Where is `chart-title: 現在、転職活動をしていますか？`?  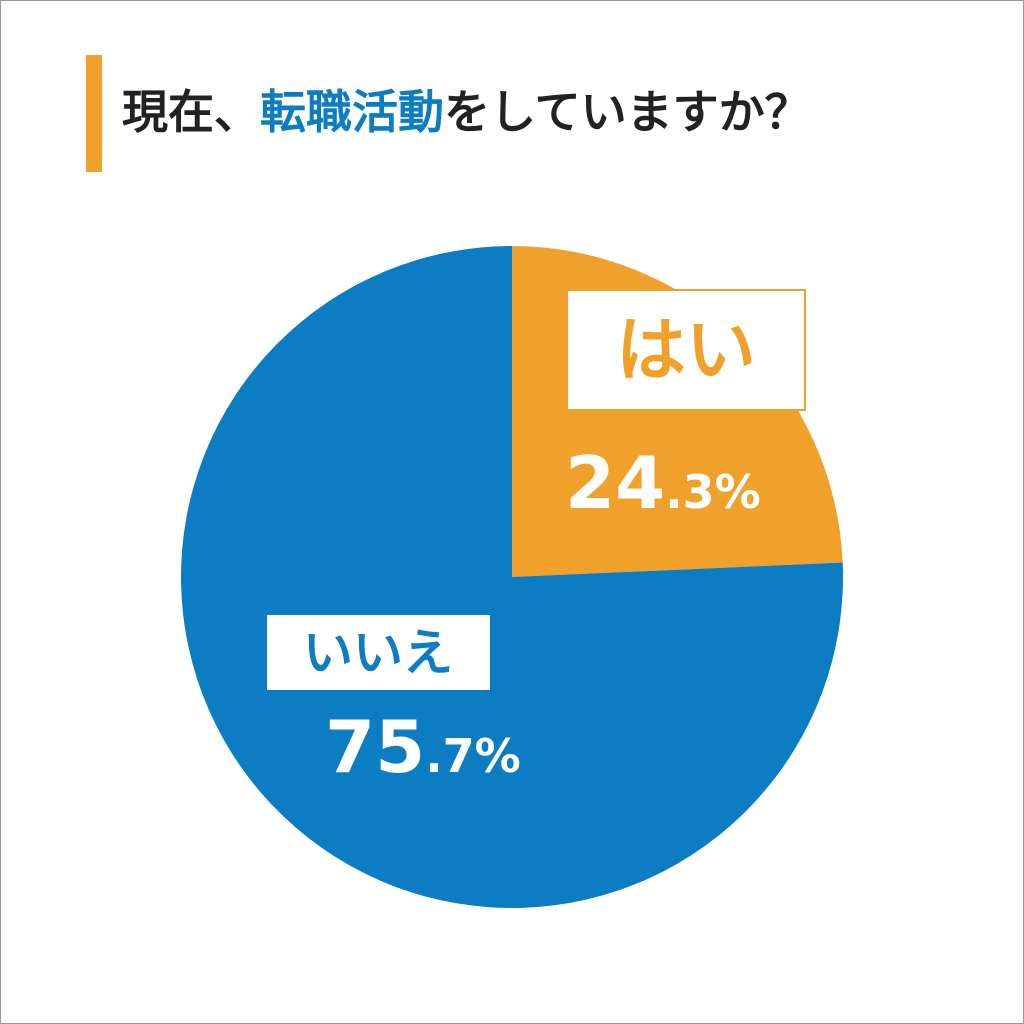
chart-title: 現在、転職活動をしていますか？ is located at coordinates (466, 112).